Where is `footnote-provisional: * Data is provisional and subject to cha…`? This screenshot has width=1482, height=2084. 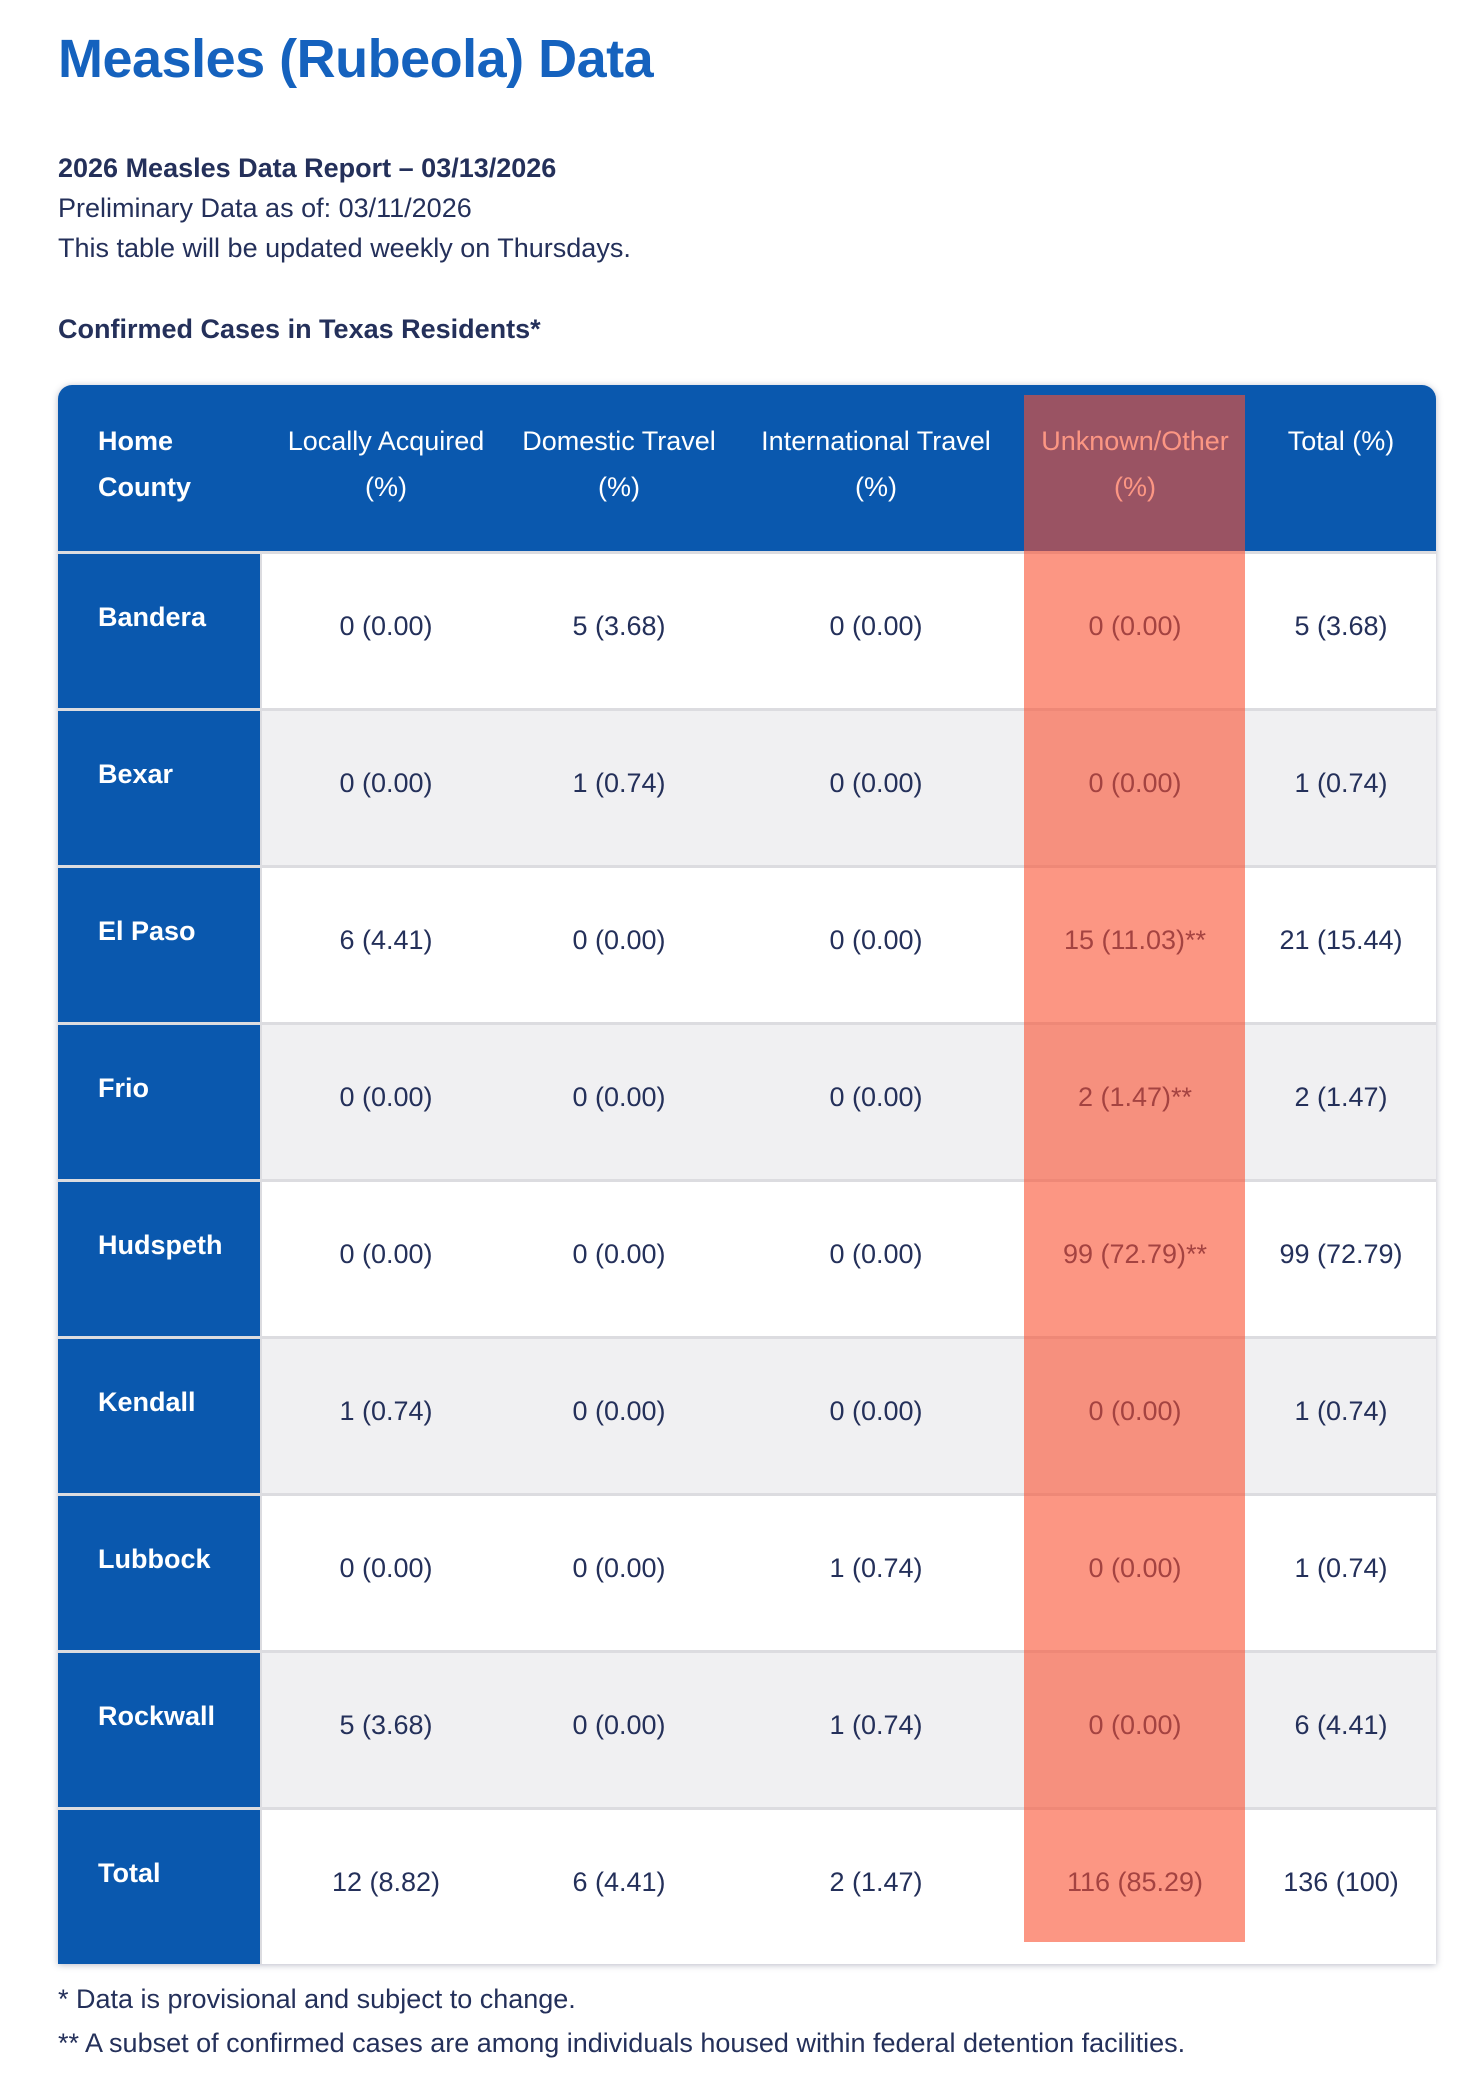
footnote-provisional: * Data is provisional and subject to cha… is located at coordinates (317, 1998).